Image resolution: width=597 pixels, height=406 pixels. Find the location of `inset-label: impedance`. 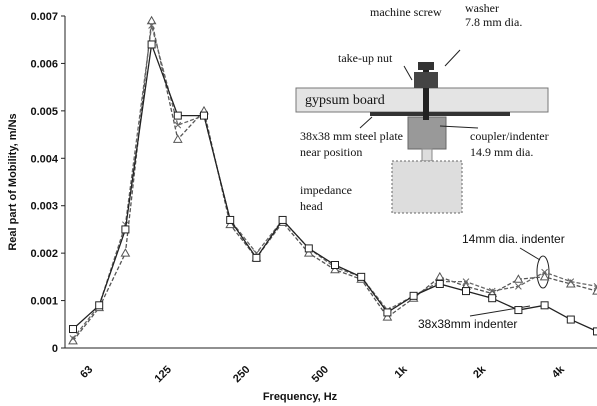

inset-label: impedance is located at coordinates (326, 190).